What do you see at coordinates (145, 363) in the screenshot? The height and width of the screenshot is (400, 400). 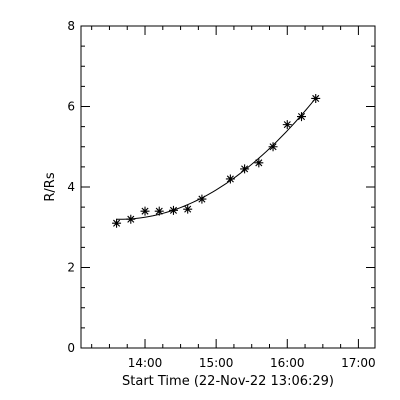 I see `x-tick-label: 14:00` at bounding box center [145, 363].